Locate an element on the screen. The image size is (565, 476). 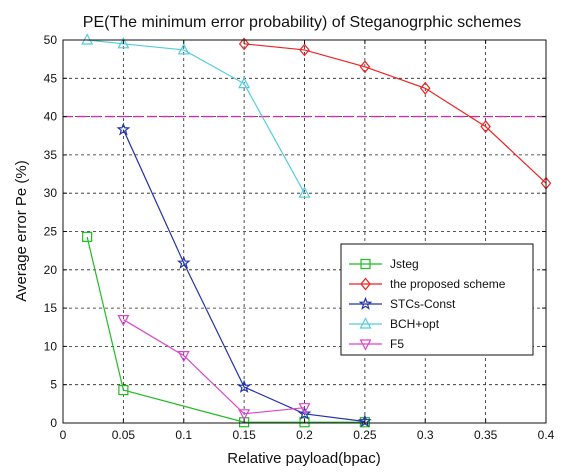
x-tick-label: 0 is located at coordinates (63, 435).